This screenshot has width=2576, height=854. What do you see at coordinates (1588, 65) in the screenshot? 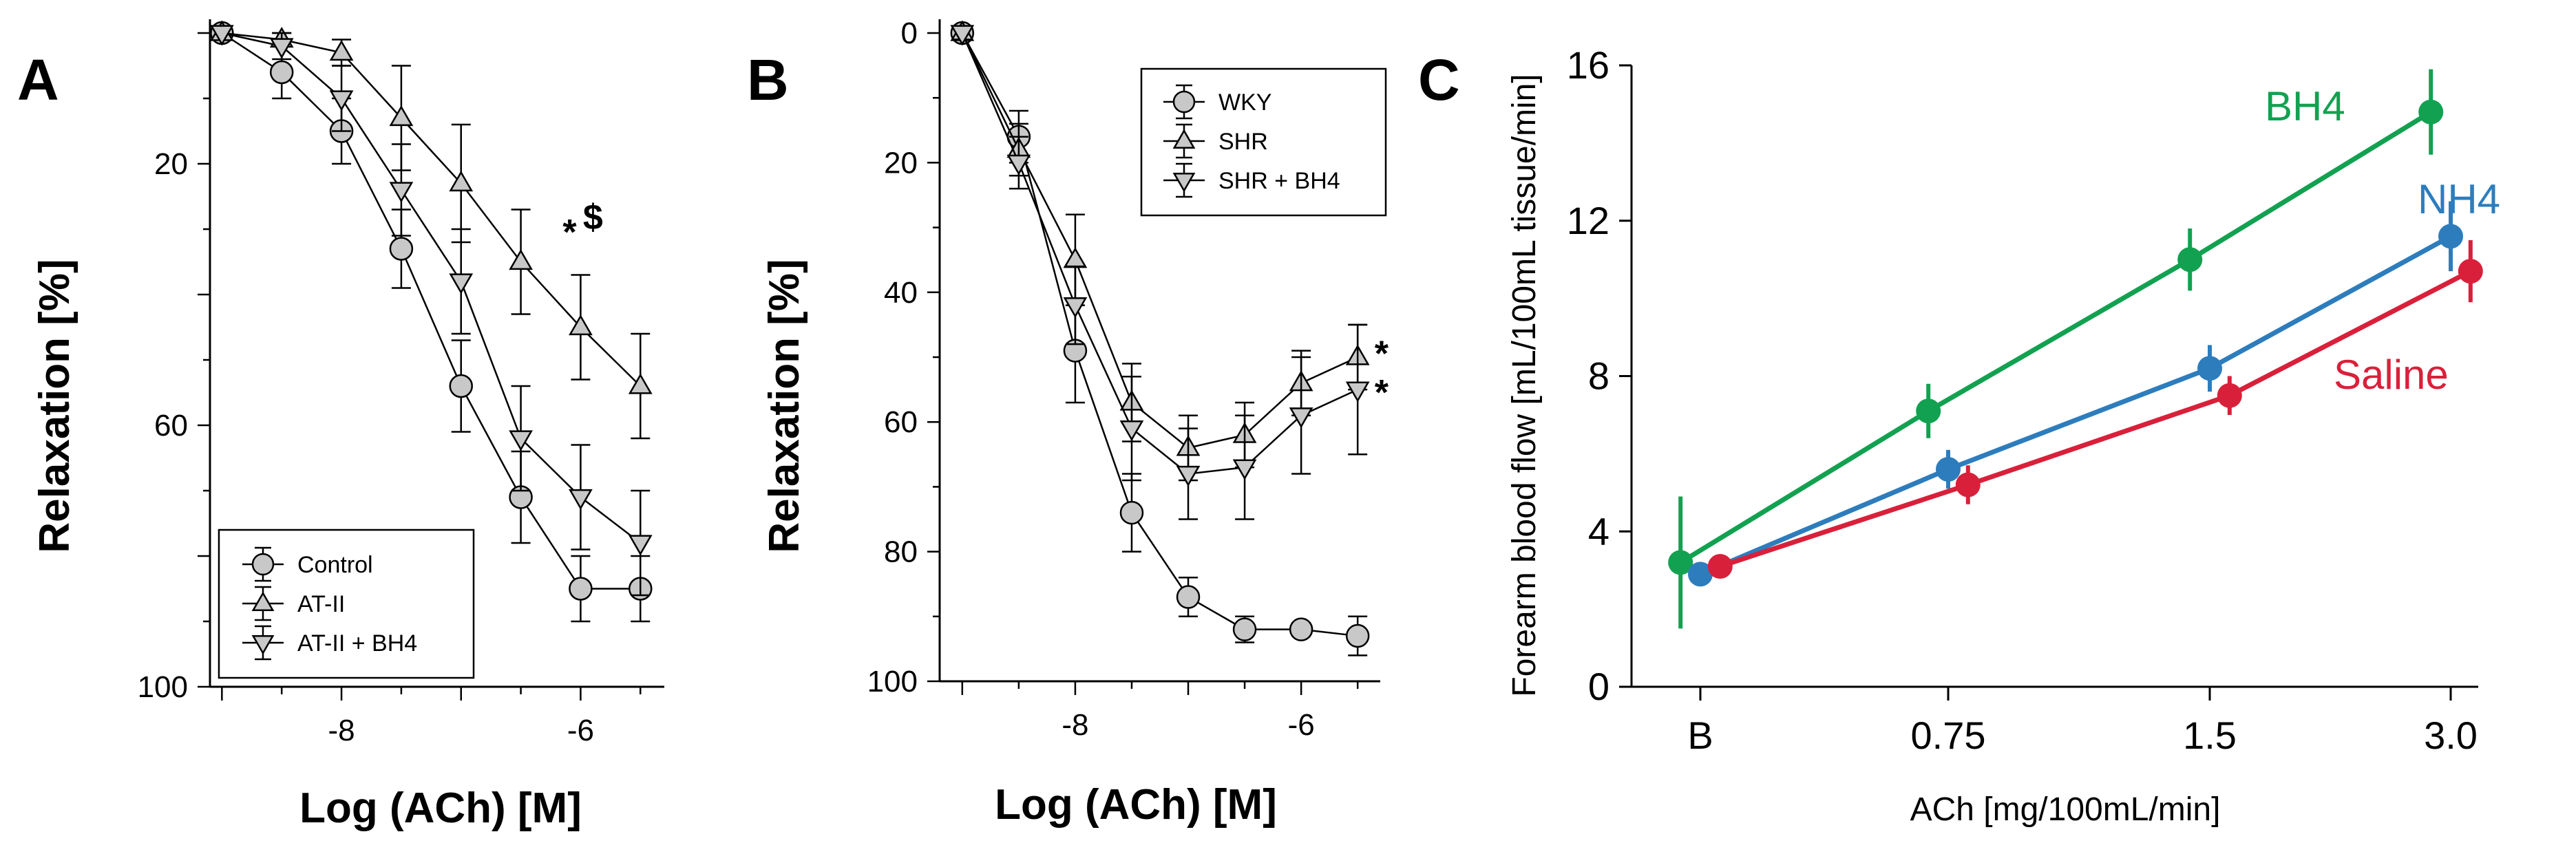
I see `panel-c-y-tick-label: 16` at bounding box center [1588, 65].